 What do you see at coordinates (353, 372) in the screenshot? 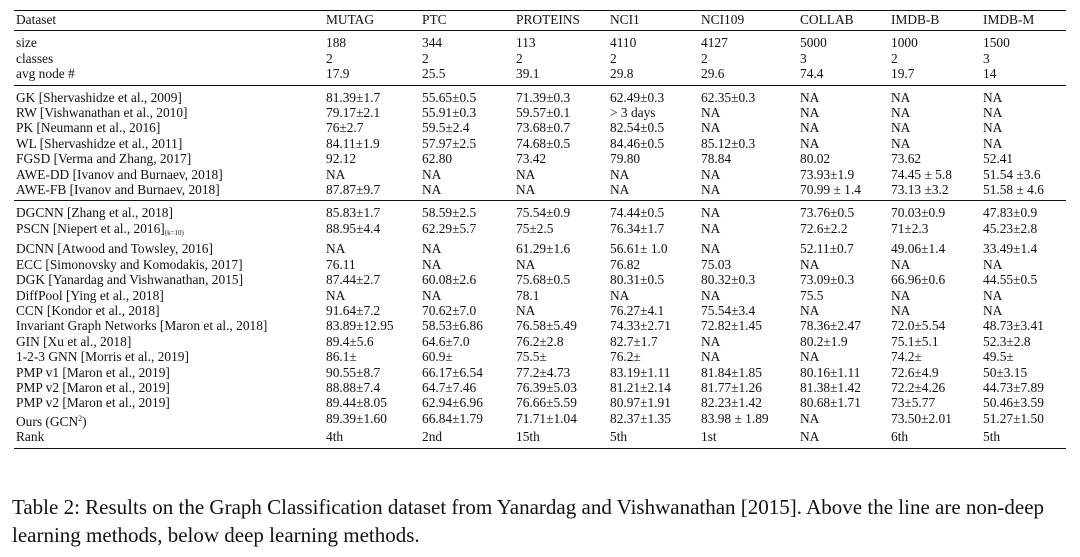
I see `result-cell: 90.55±8.7` at bounding box center [353, 372].